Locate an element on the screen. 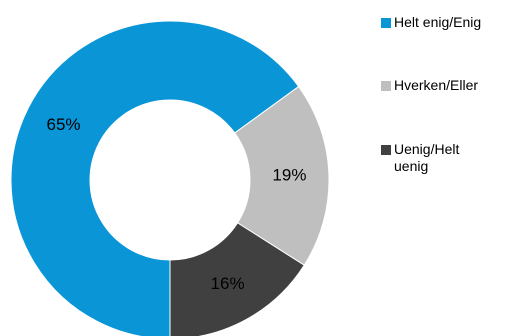 This screenshot has height=336, width=510. legend-label-hverken: Hverken/Eller is located at coordinates (436, 85).